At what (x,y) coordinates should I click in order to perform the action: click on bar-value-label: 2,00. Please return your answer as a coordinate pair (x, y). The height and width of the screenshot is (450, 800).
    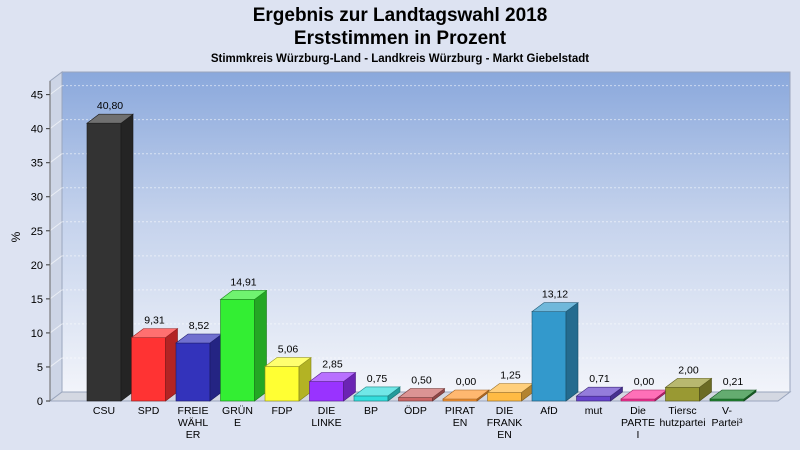
    Looking at the image, I should click on (688, 370).